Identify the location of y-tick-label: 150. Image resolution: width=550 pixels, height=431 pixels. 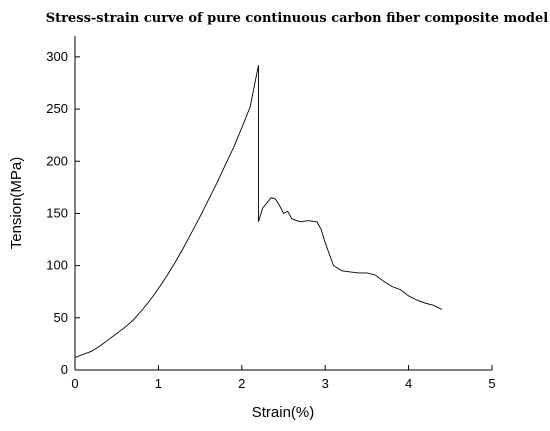
(57, 212).